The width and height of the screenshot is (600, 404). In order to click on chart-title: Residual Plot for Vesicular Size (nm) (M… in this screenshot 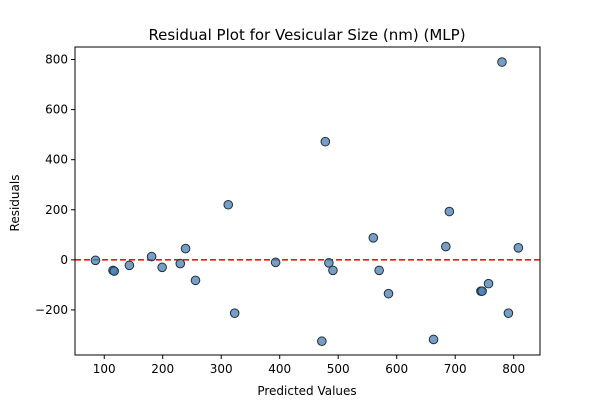, I will do `click(306, 35)`.